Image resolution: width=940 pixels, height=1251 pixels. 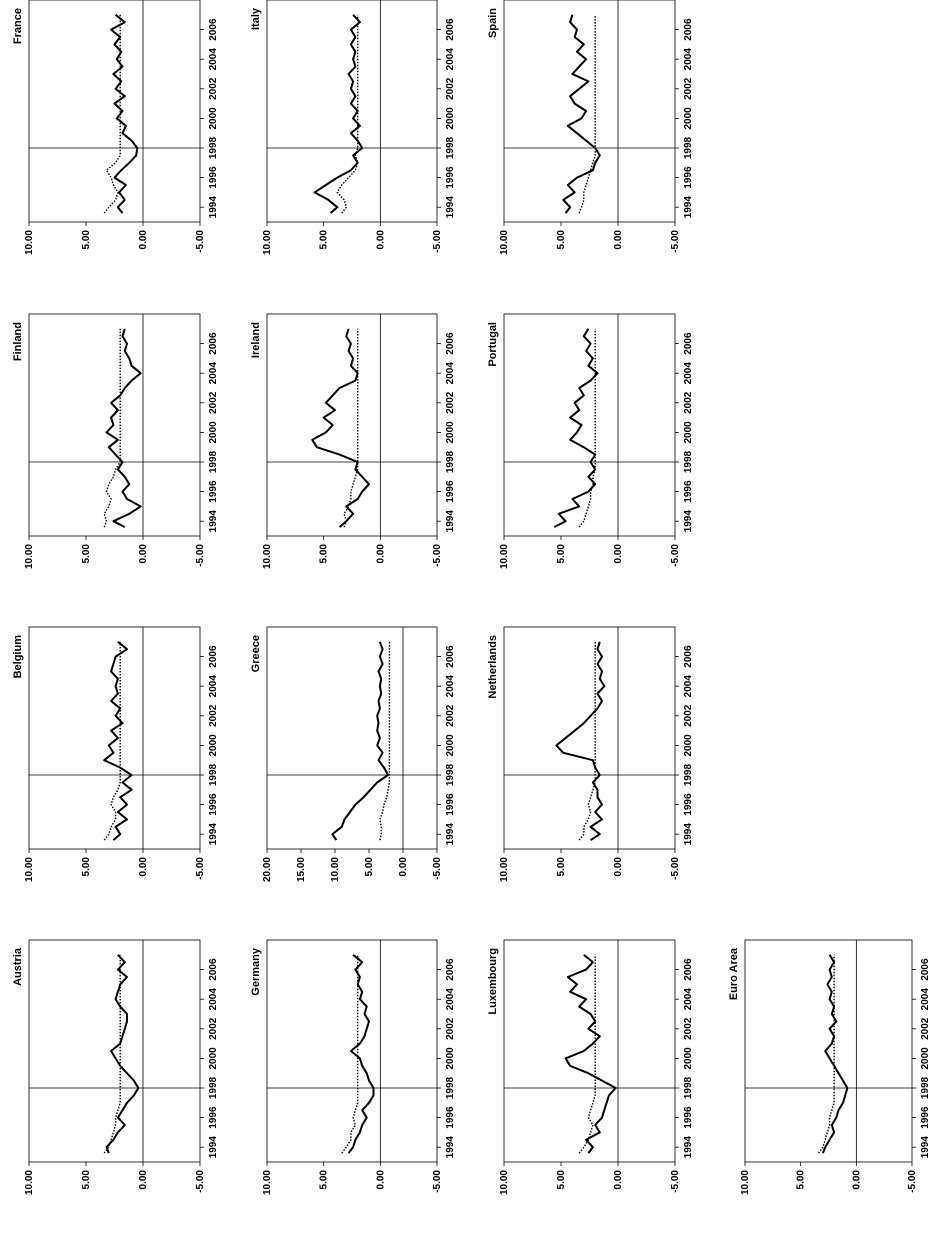 I want to click on value-tick-label: 15.00, so click(x=301, y=869).